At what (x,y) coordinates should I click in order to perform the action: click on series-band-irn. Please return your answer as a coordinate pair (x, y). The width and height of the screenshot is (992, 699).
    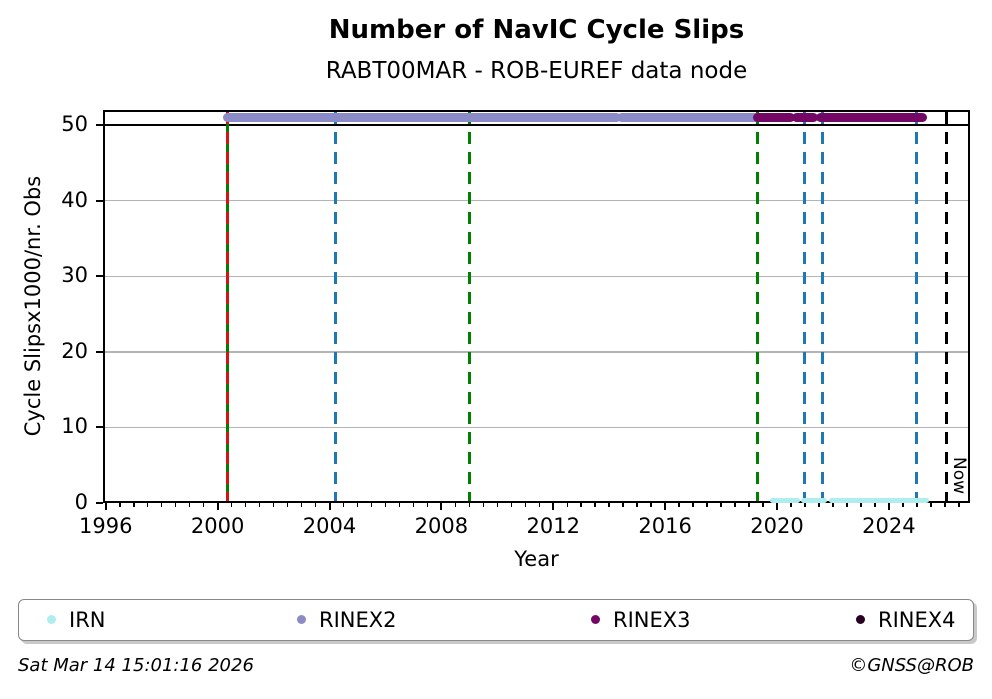
    Looking at the image, I should click on (879, 500).